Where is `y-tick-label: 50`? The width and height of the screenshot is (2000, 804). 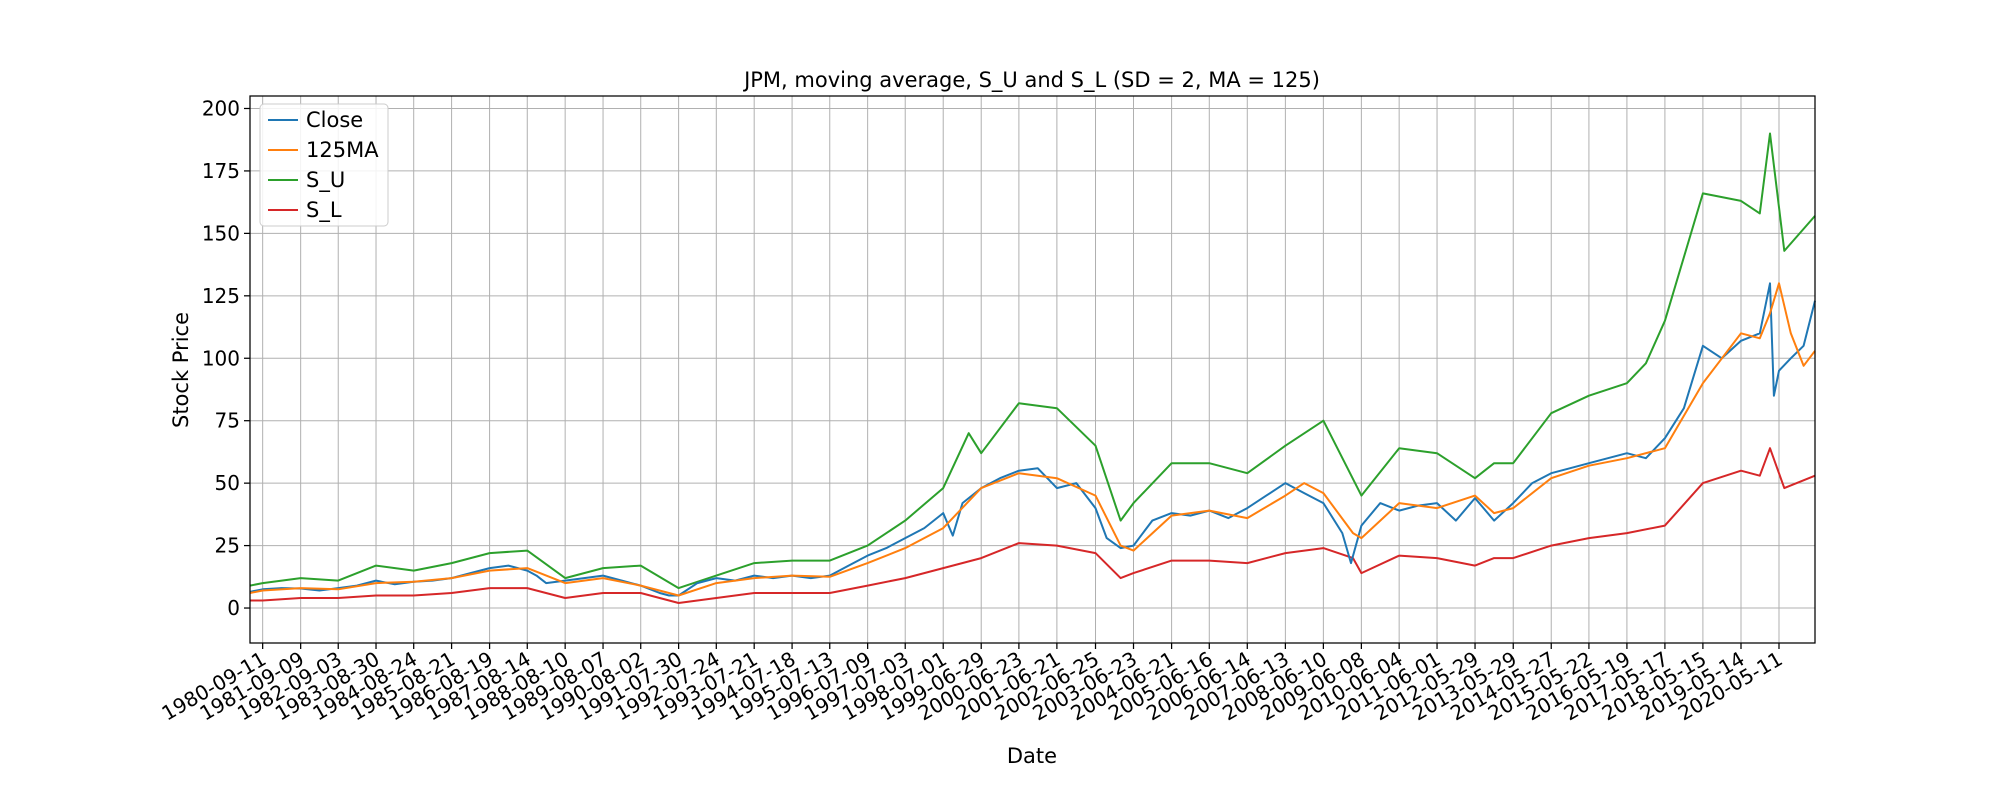
y-tick-label: 50 is located at coordinates (227, 483).